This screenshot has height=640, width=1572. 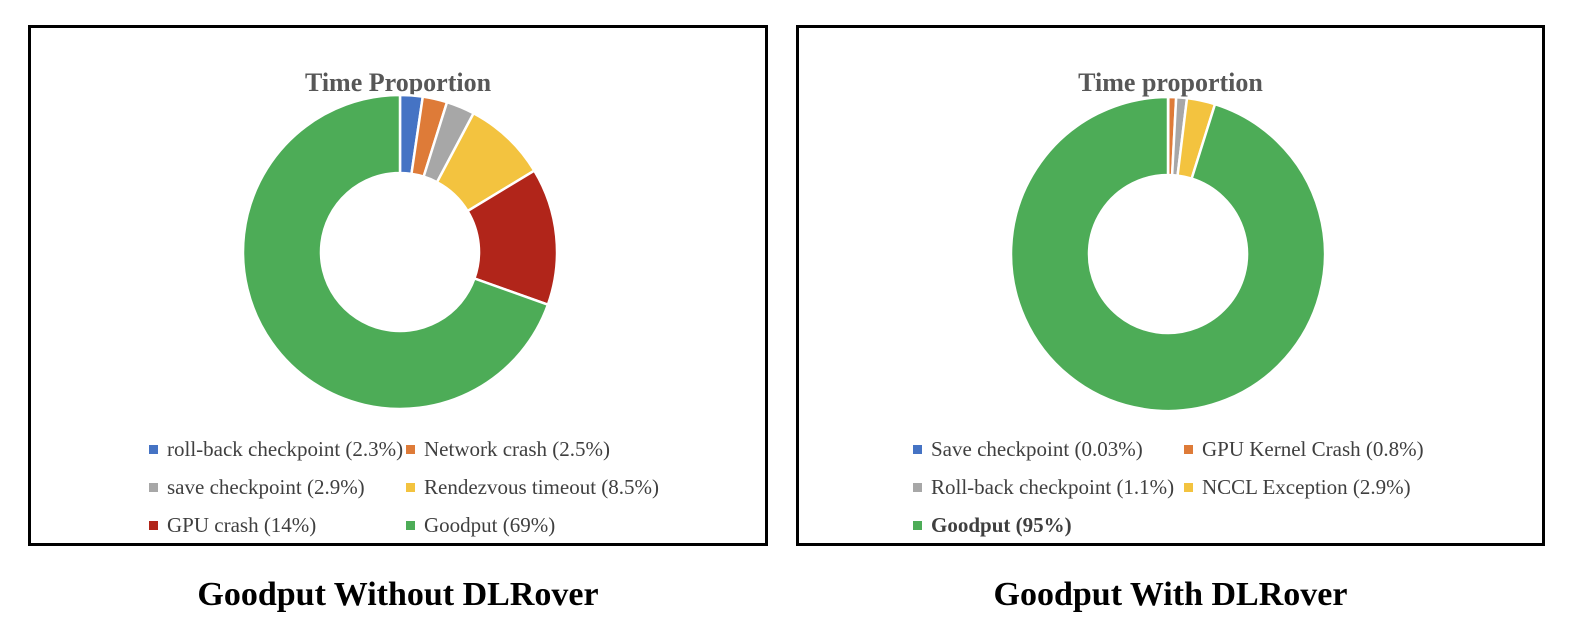 I want to click on legend-label-goodput: Goodput (69%), so click(x=490, y=524).